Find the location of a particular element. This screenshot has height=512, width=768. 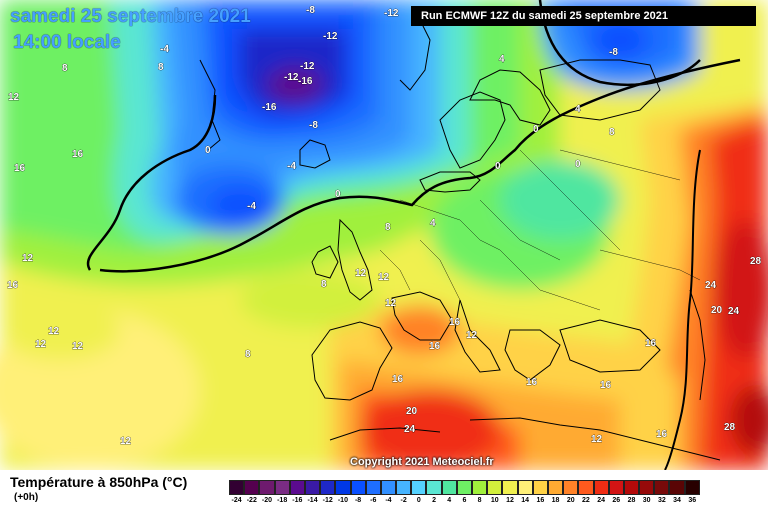

legend-label: -2 is located at coordinates (403, 500).